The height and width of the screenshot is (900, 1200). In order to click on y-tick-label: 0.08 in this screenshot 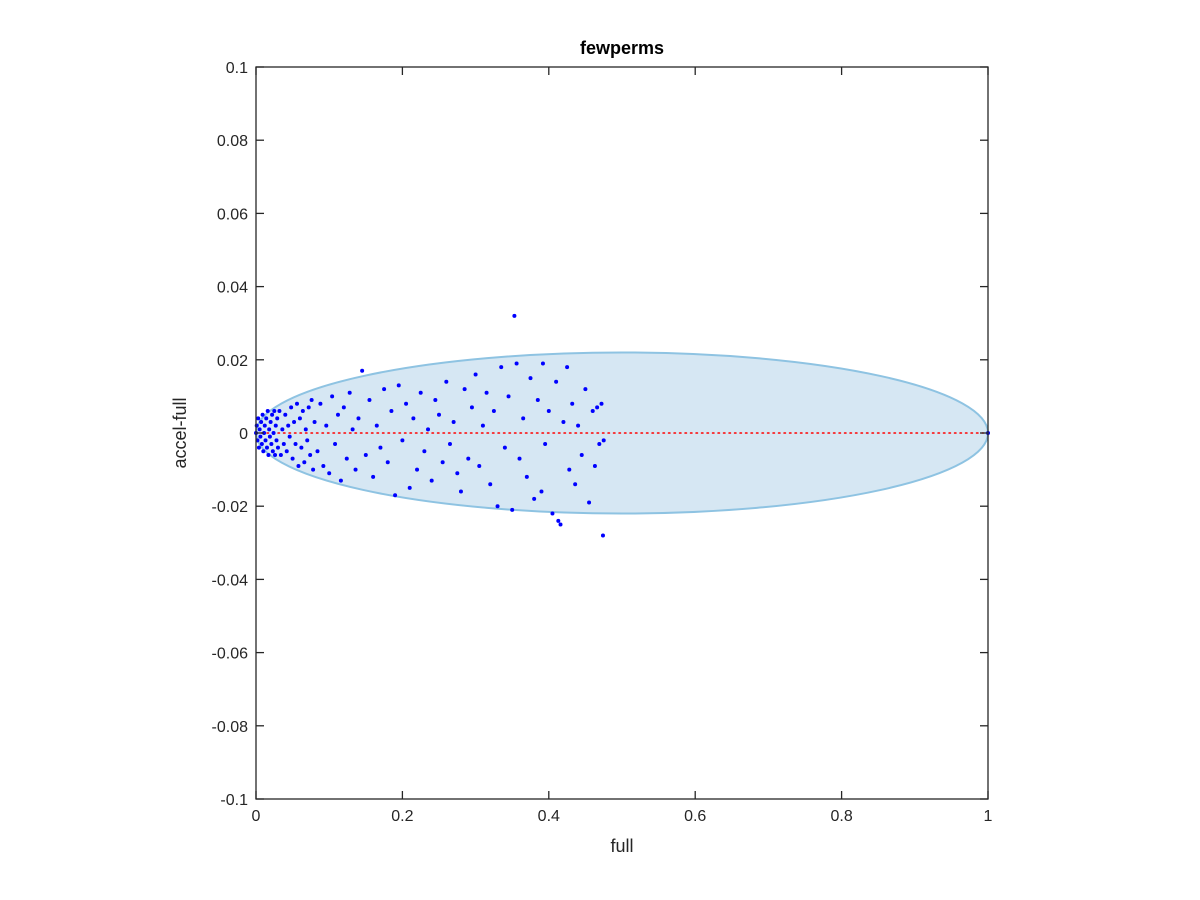, I will do `click(232, 141)`.